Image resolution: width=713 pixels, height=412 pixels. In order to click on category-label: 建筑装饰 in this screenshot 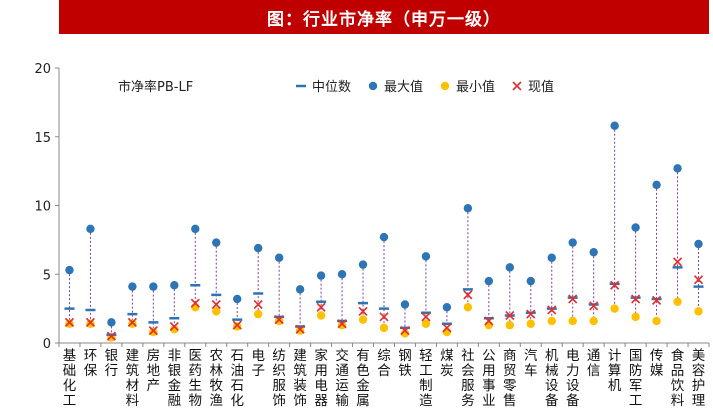, I will do `click(300, 378)`.